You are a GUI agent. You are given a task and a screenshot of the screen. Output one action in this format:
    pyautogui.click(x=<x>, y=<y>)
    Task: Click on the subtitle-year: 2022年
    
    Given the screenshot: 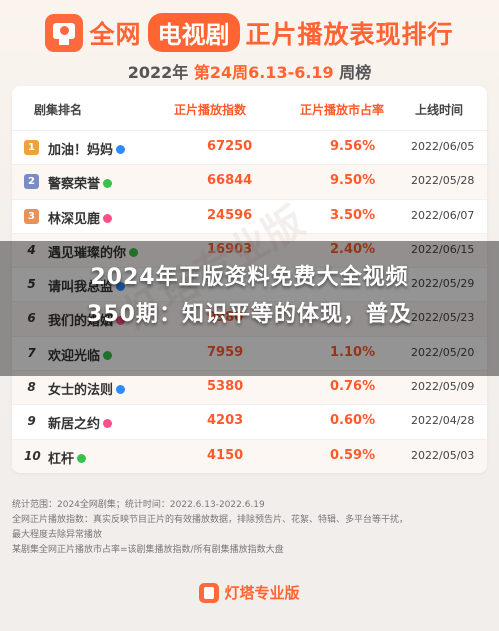 What is the action you would take?
    pyautogui.click(x=158, y=72)
    